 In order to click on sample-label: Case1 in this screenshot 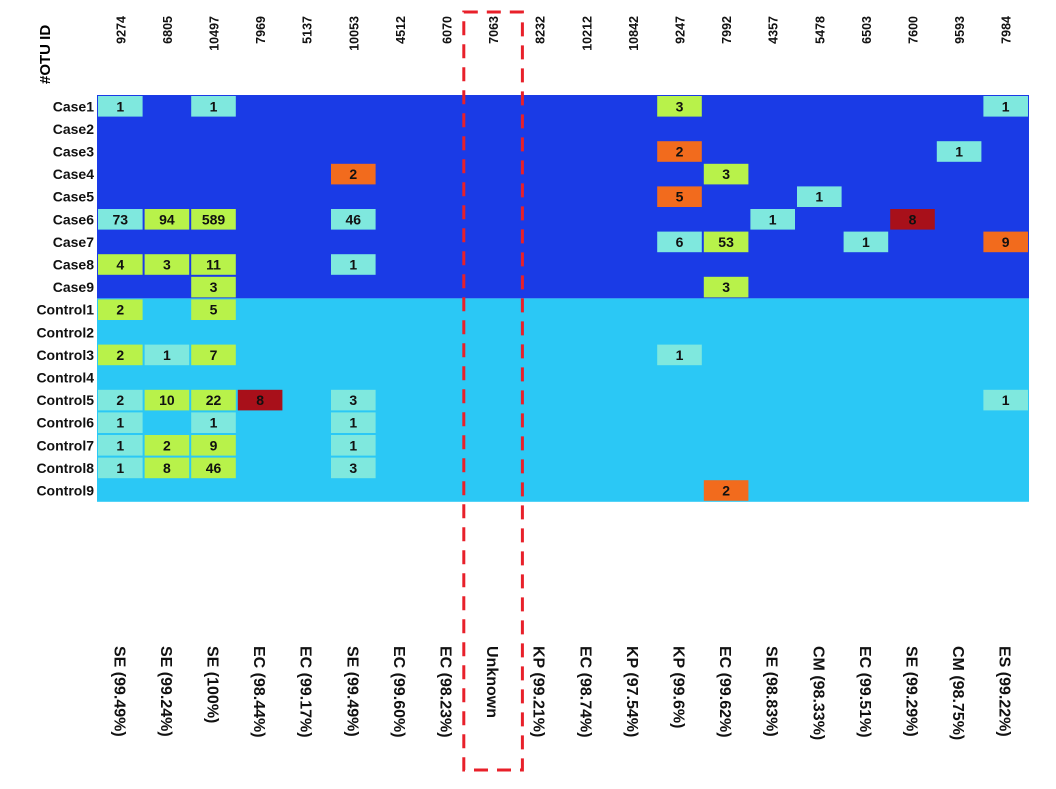, I will do `click(73, 106)`.